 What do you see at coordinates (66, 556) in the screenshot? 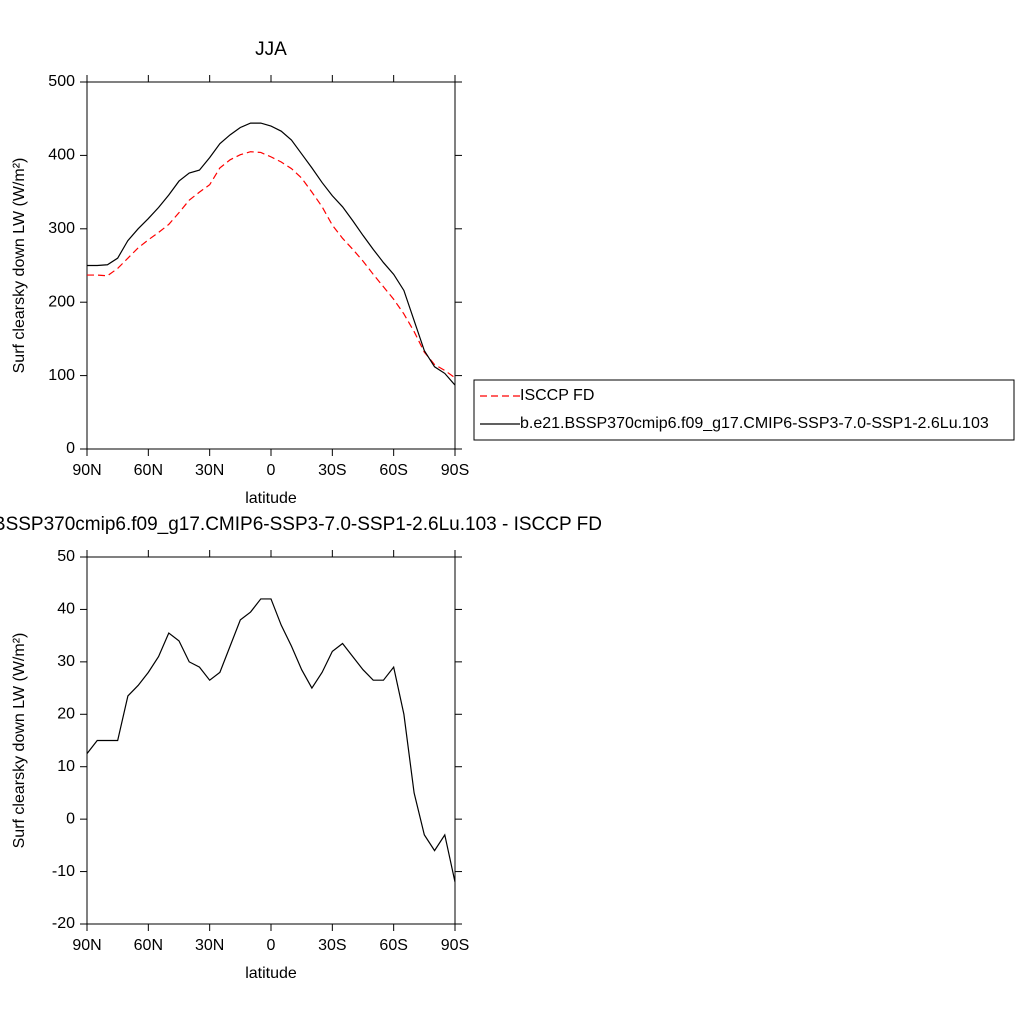
I see `y-tick-label: 50` at bounding box center [66, 556].